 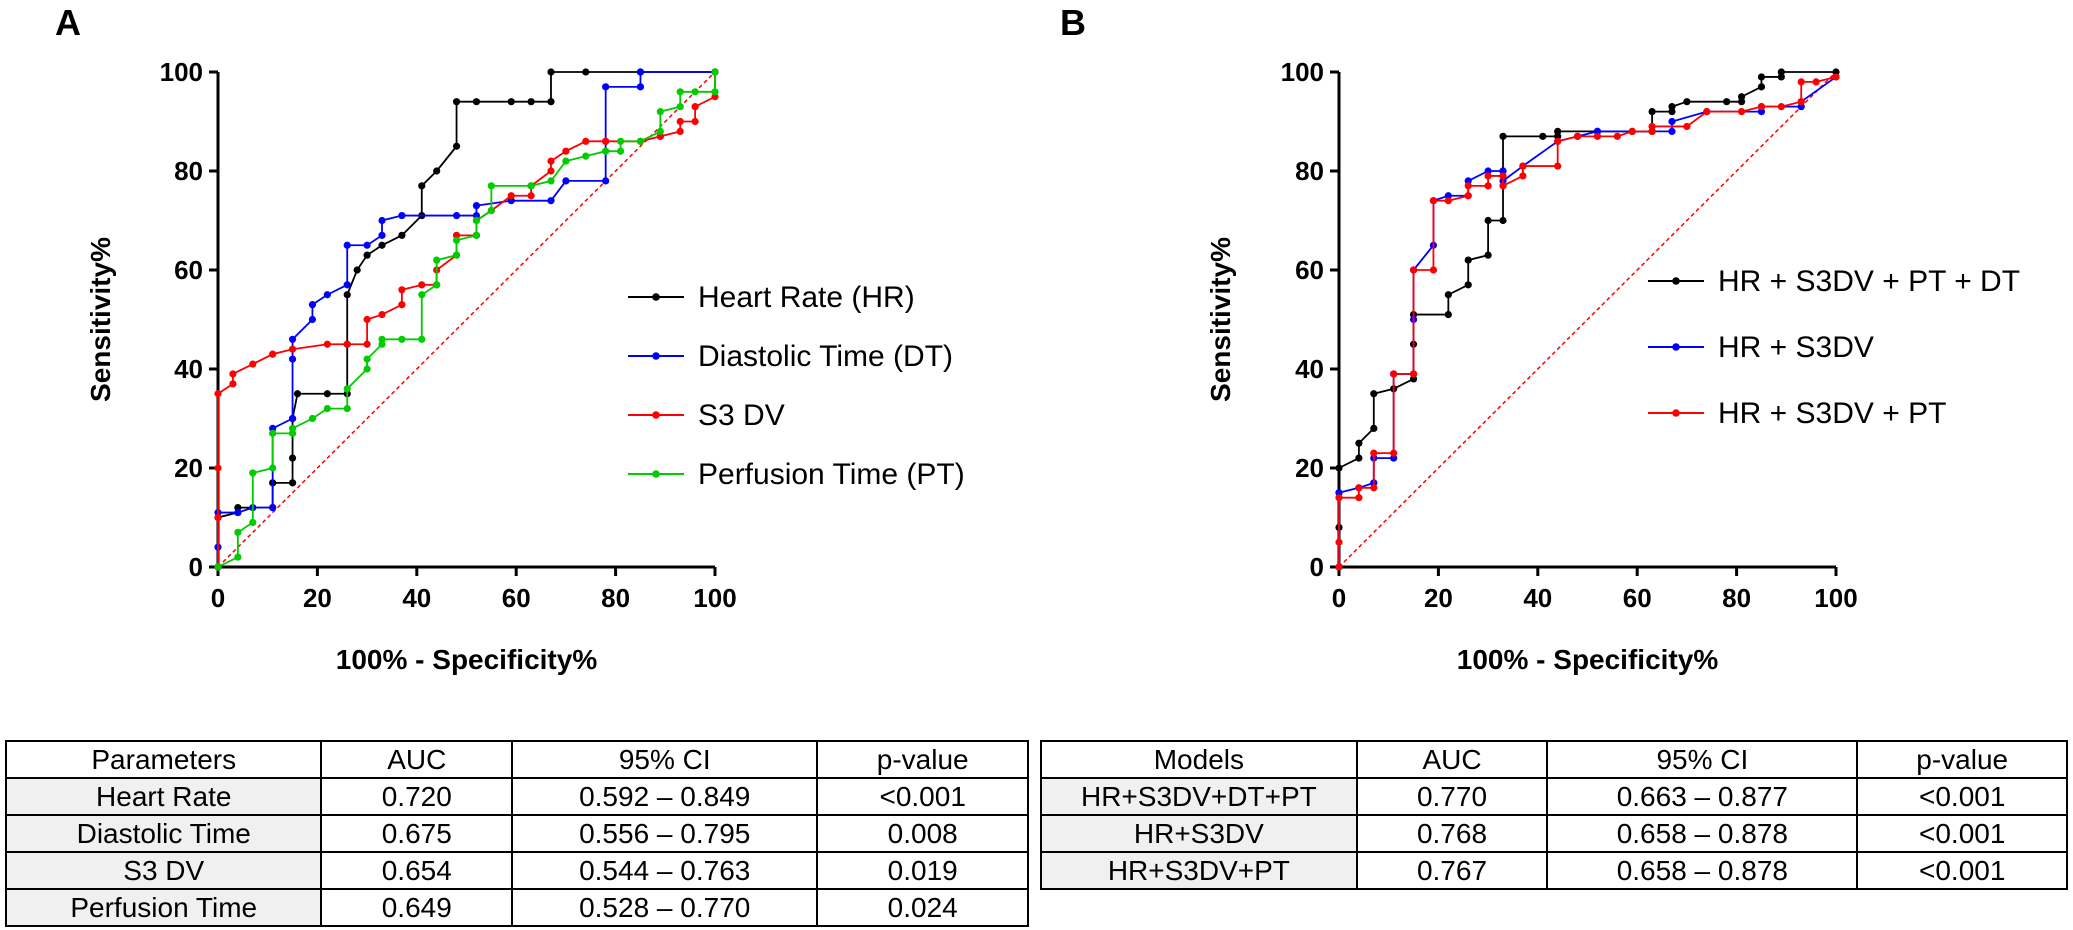 I want to click on legend-entry: HR + S3DV + PT + DT, so click(x=1869, y=281).